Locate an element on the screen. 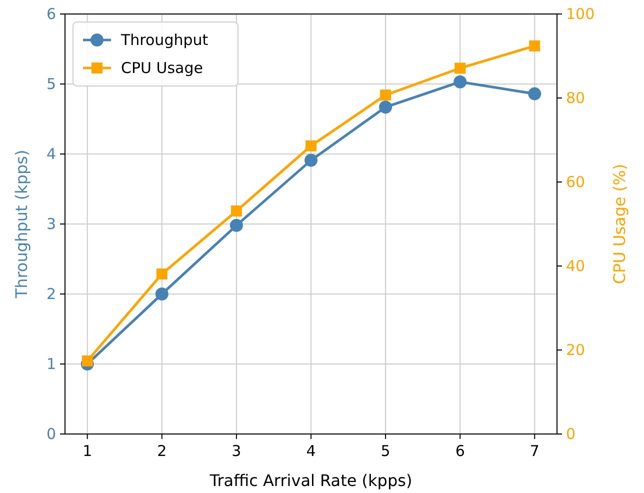  x-tick-label: 6 is located at coordinates (460, 451).